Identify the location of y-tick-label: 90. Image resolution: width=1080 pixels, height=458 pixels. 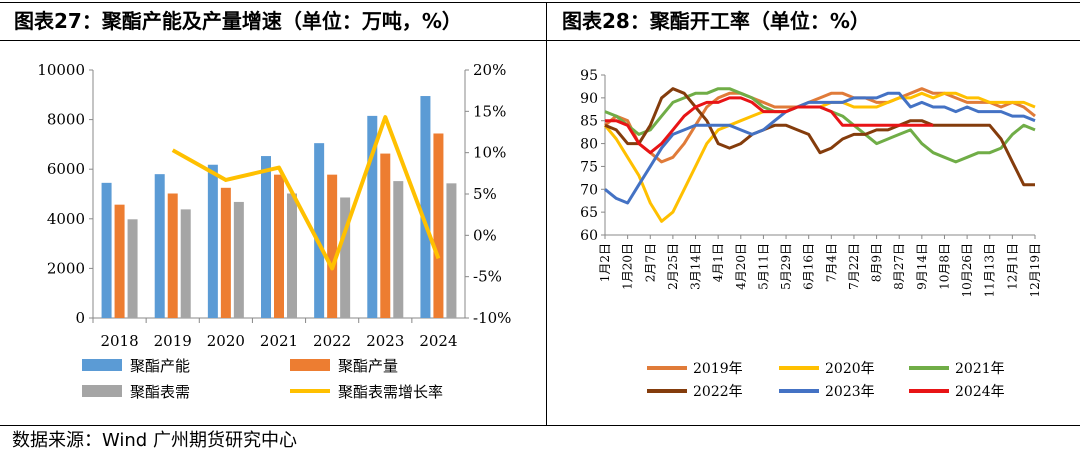
(589, 99).